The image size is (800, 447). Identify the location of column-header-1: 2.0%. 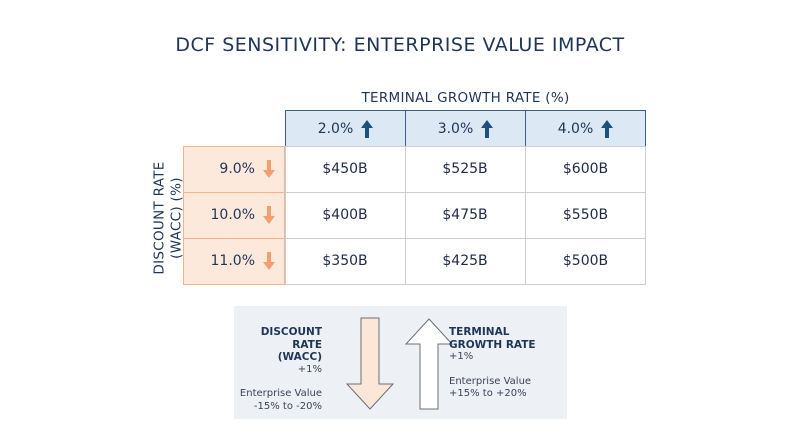
(345, 128).